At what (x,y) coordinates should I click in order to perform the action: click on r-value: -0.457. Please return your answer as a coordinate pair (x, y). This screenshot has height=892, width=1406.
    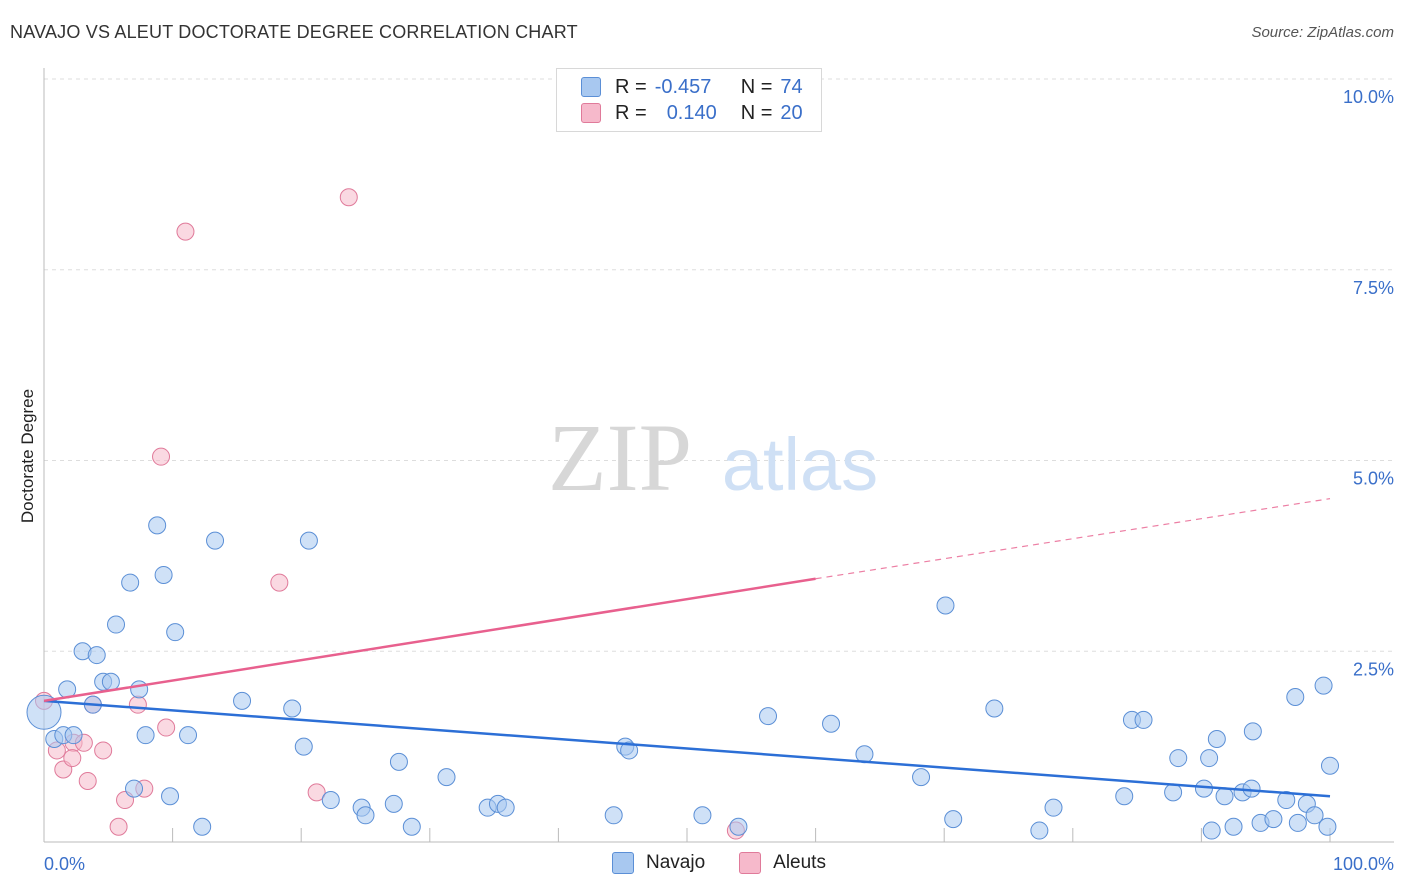
    Looking at the image, I should click on (683, 86).